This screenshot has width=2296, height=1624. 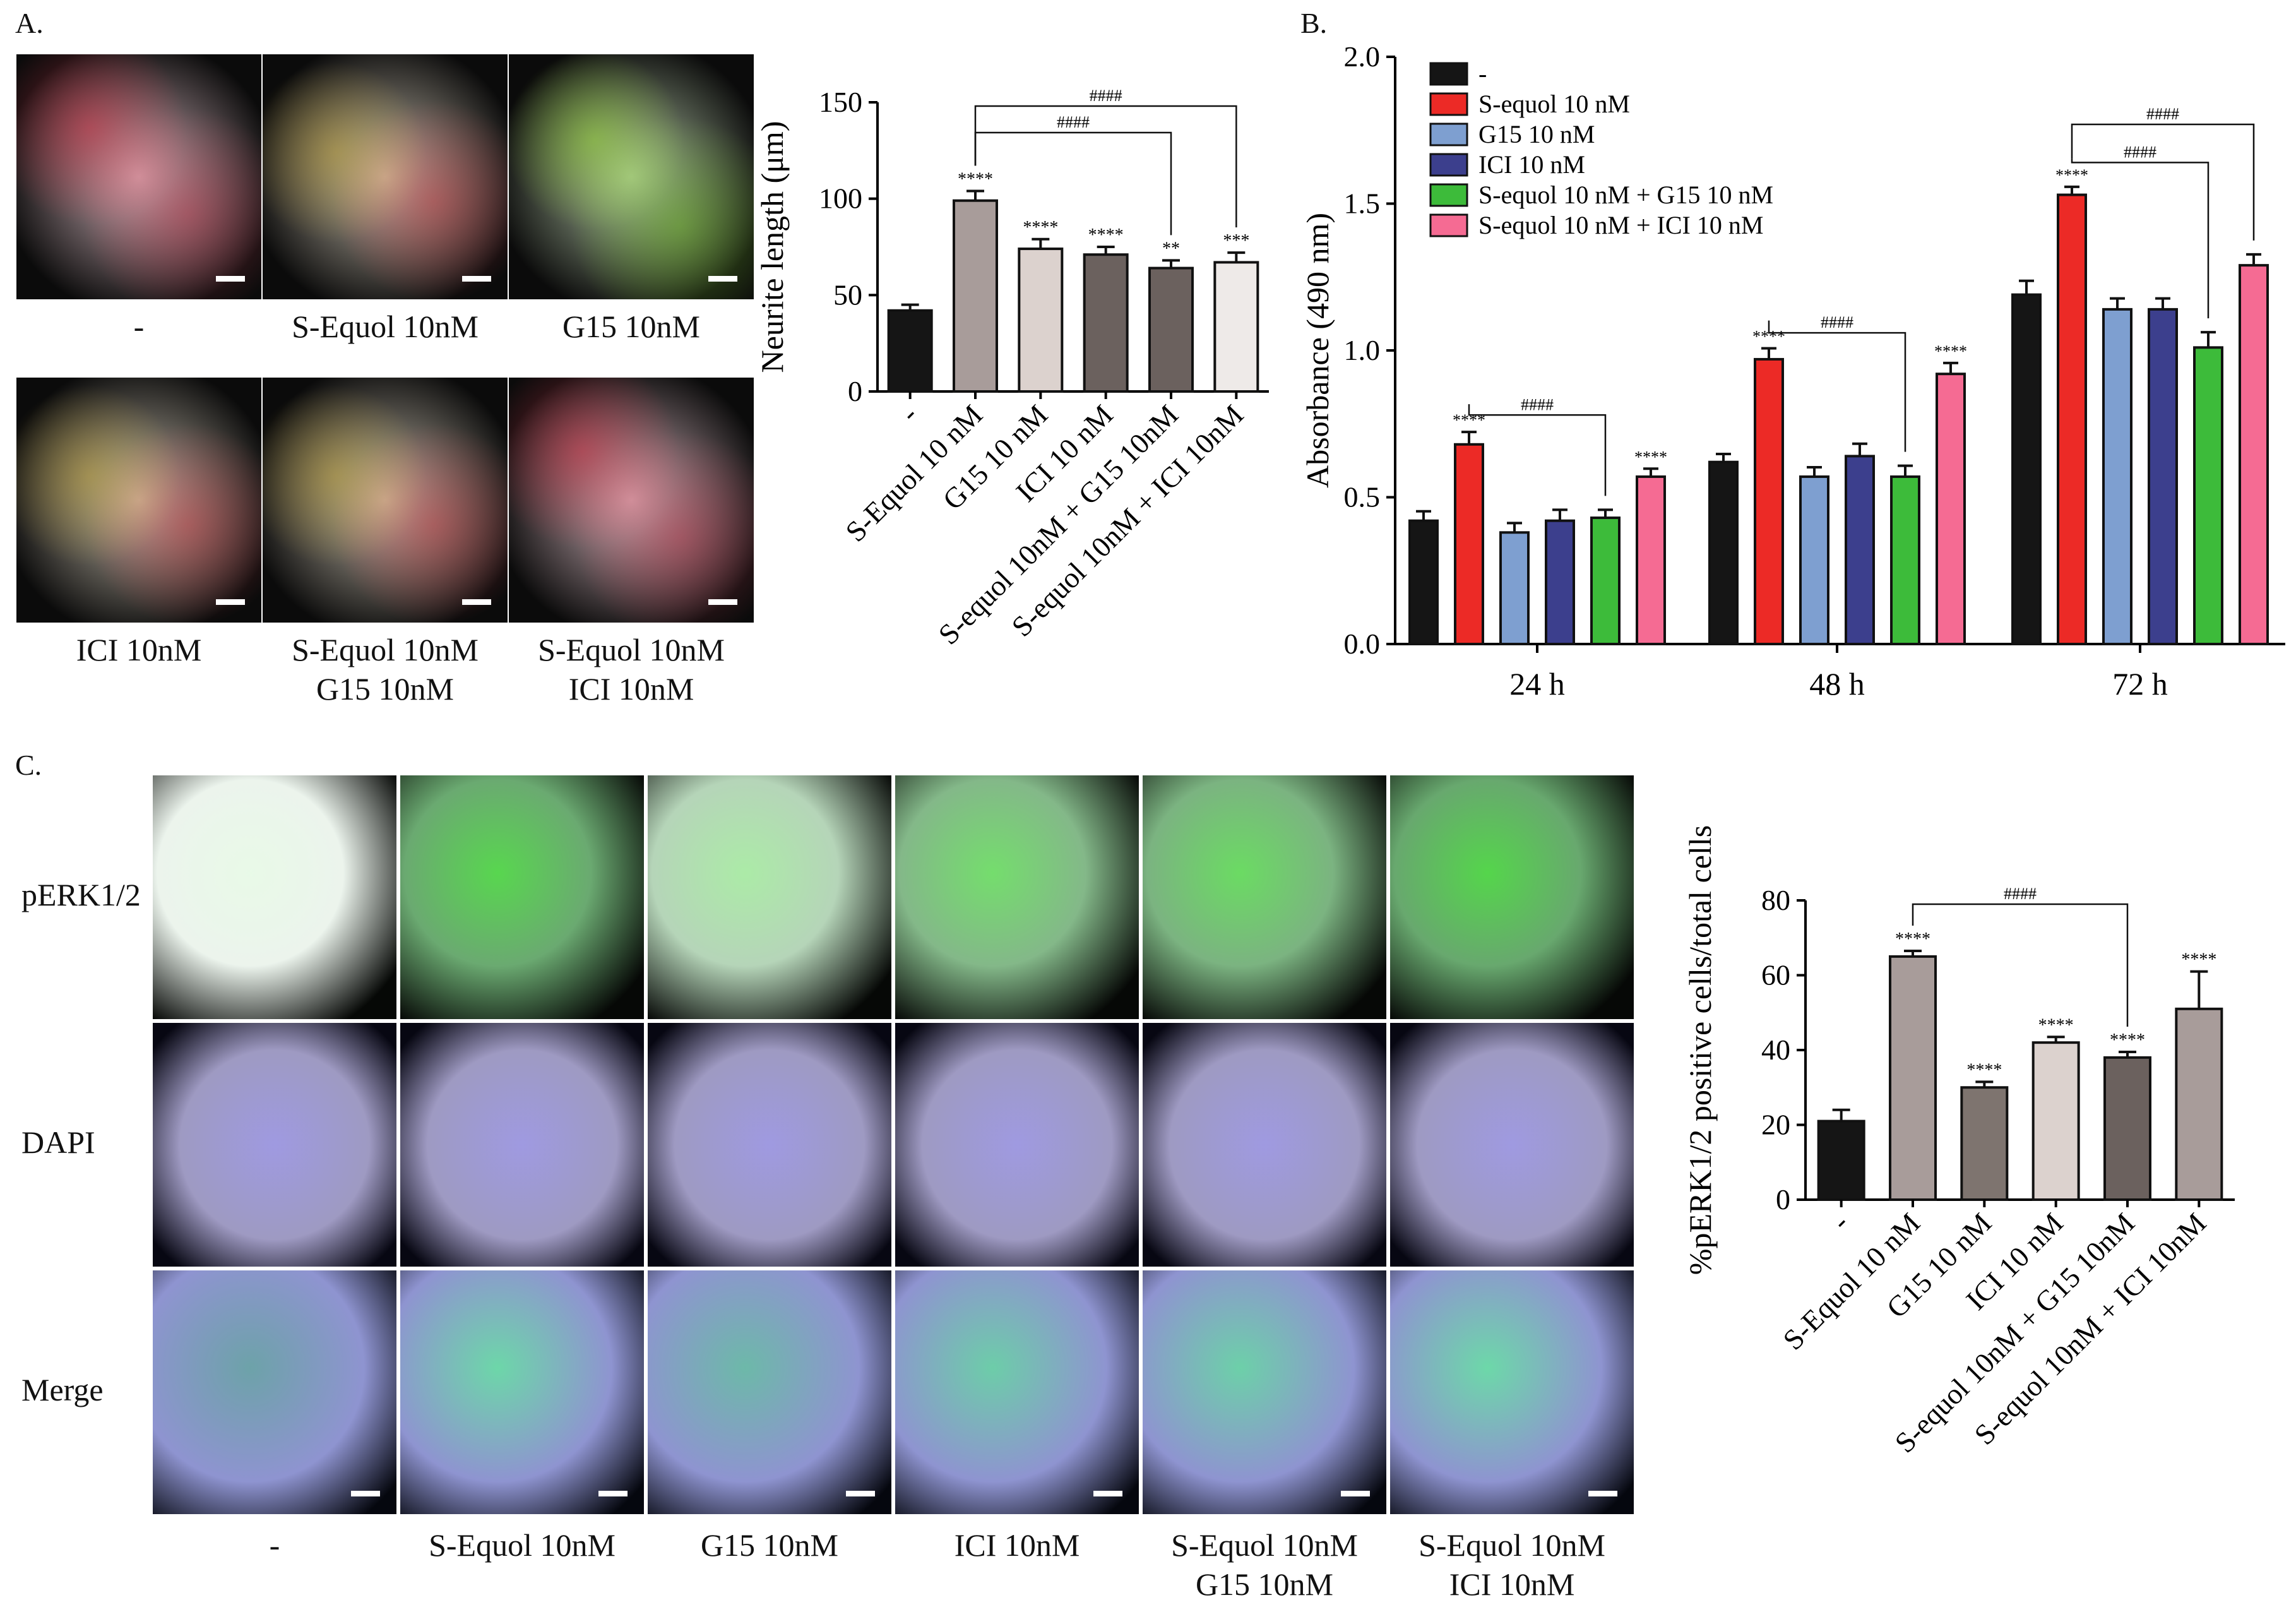 What do you see at coordinates (2140, 684) in the screenshot?
I see `x-tick-label: 72 h` at bounding box center [2140, 684].